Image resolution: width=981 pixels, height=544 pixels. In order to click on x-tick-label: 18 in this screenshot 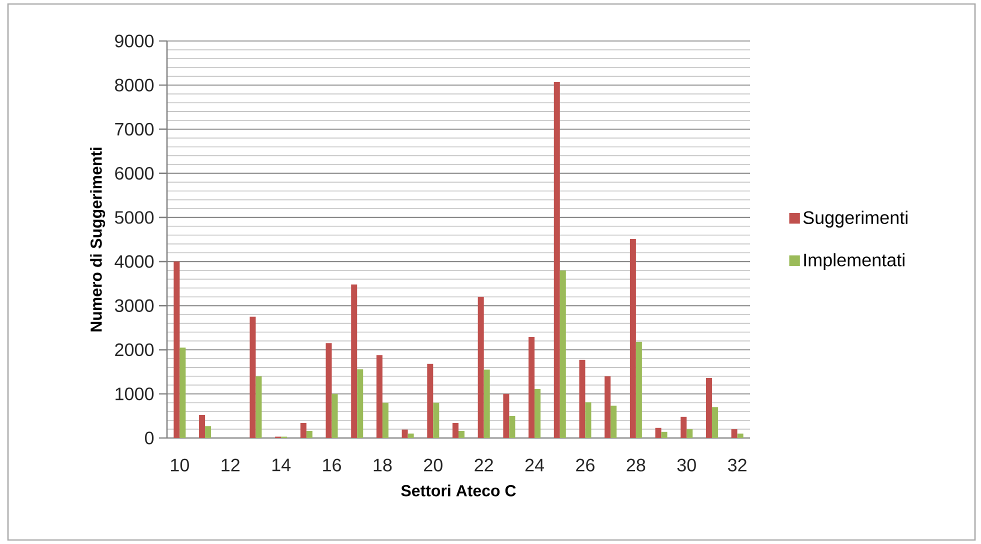, I will do `click(383, 465)`.